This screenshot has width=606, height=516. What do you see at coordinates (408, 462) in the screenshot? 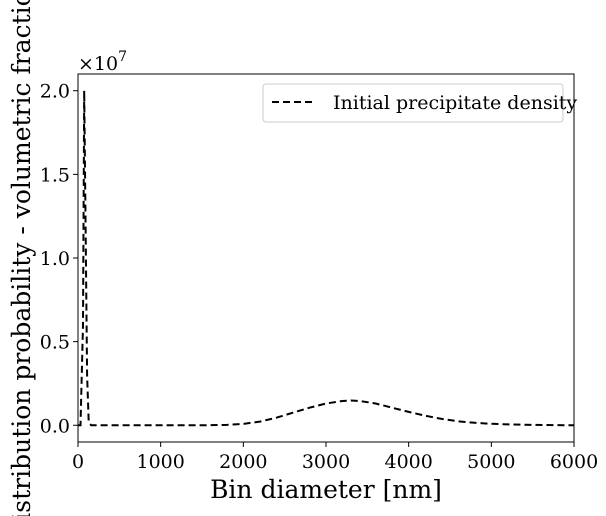
I see `x-tick-label: 4000` at bounding box center [408, 462].